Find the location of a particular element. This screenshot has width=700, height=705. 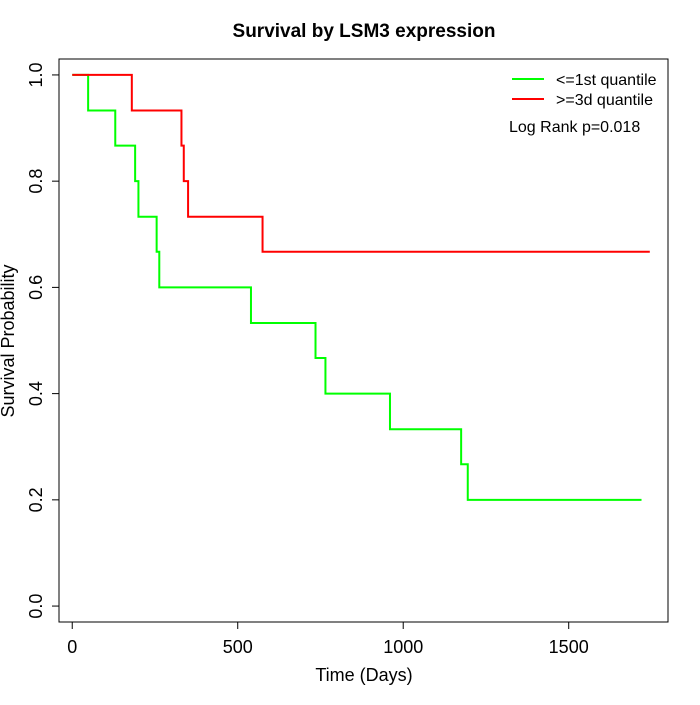

y-tick-label: 0.8 is located at coordinates (36, 181).